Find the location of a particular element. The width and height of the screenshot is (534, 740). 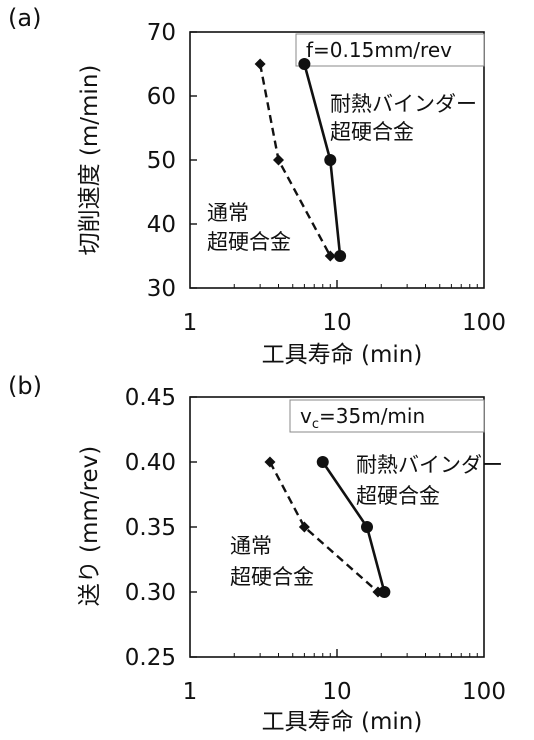

y-tick-label: 60 is located at coordinates (161, 97).